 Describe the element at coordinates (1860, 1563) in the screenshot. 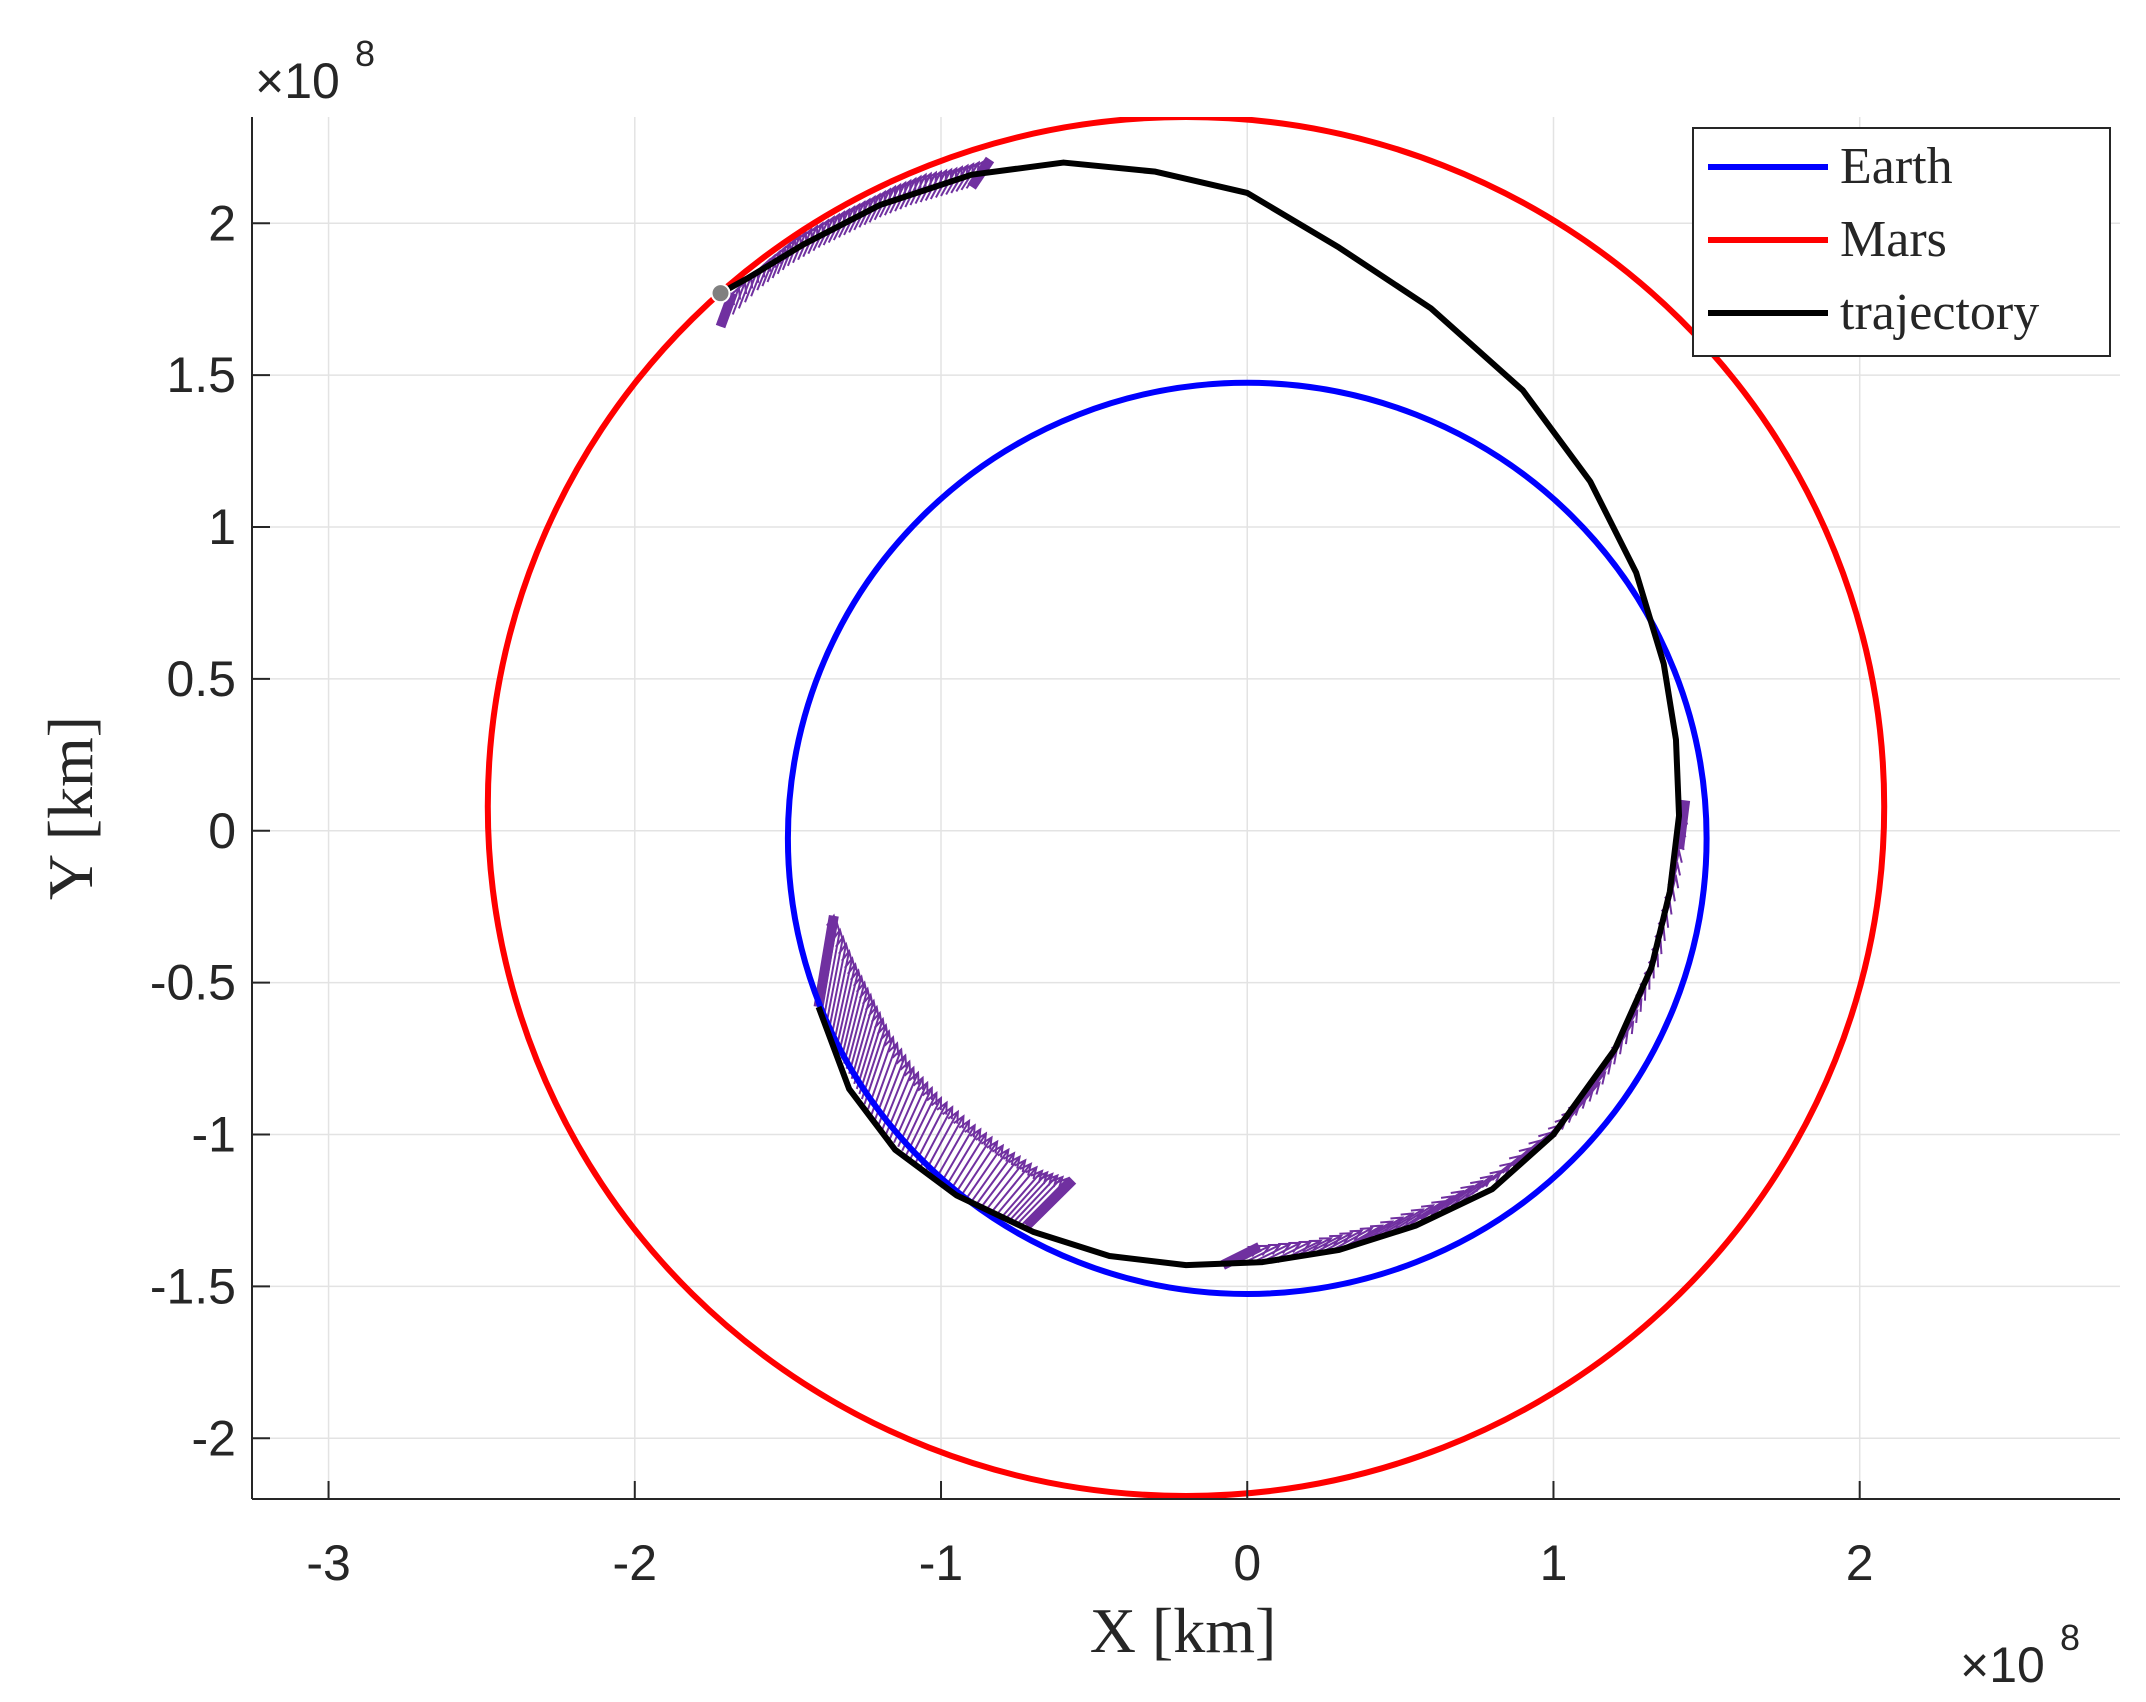

I see `x-tick-label: 2` at that location.